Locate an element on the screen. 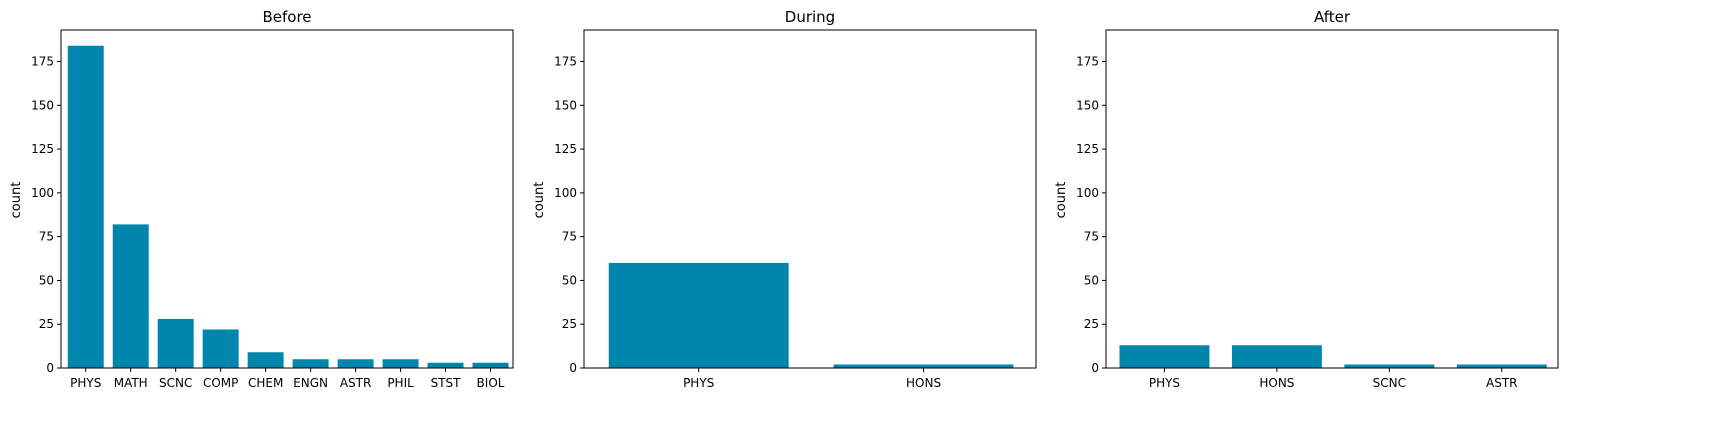 This screenshot has width=1713, height=435. chart-title: During is located at coordinates (810, 17).